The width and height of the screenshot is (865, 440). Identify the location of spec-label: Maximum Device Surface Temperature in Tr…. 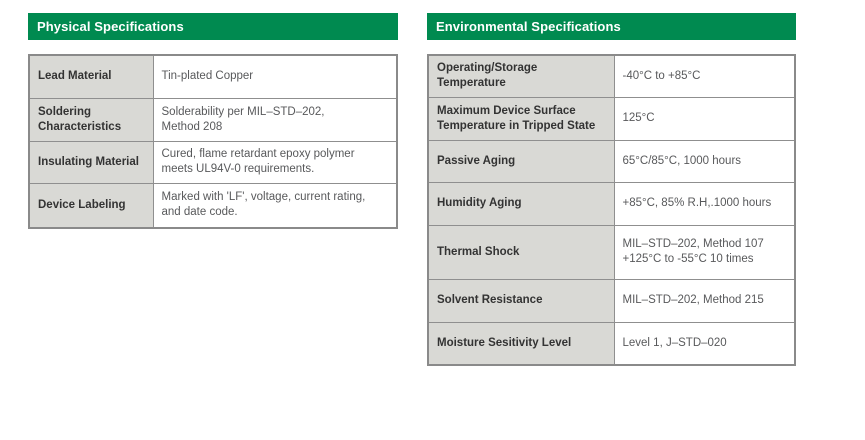
(521, 118).